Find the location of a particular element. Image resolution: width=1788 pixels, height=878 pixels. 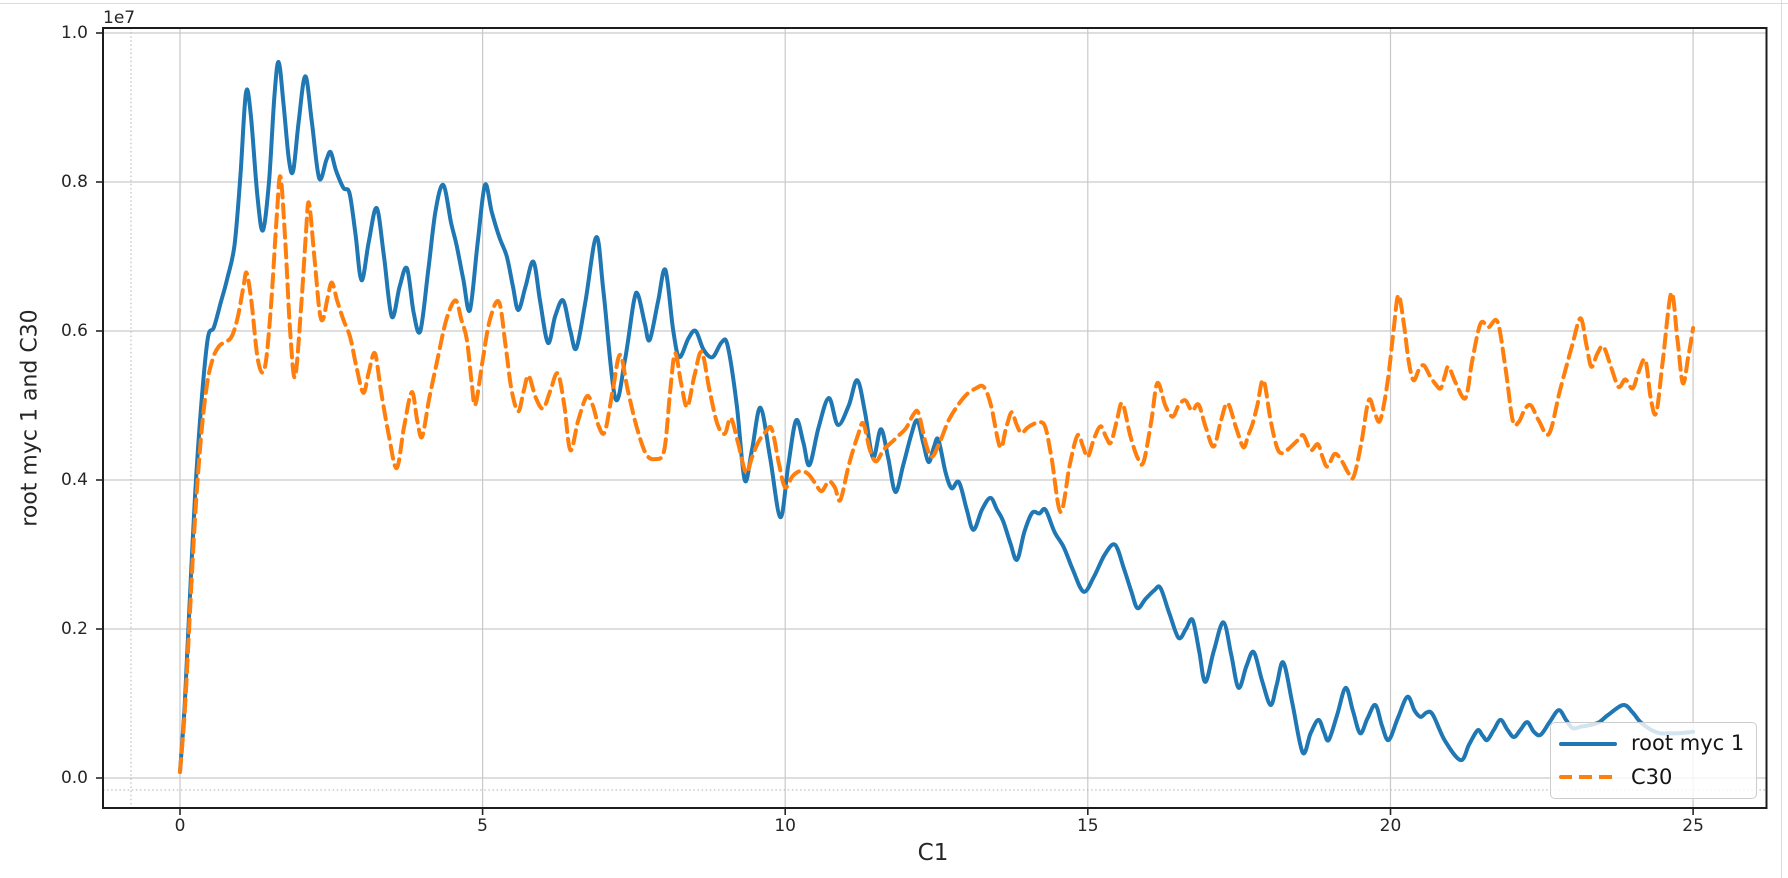

y-axis-offset-text: 1e7 is located at coordinates (119, 18).